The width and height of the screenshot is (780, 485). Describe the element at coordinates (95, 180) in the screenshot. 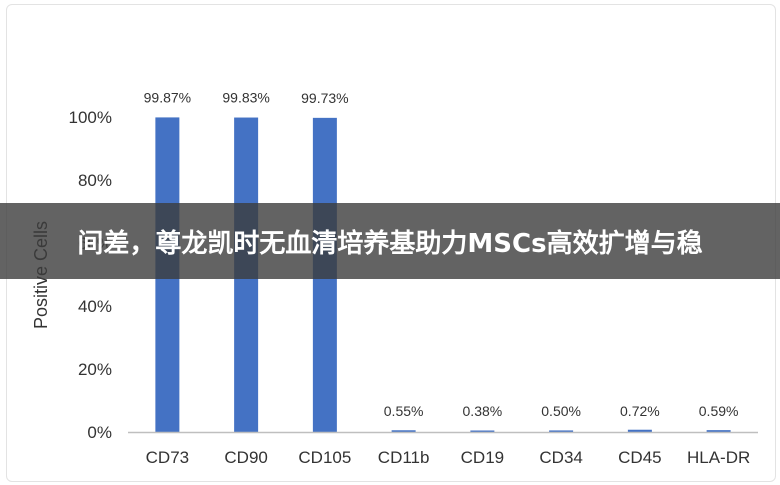

I see `y-tick-label: 80%` at that location.